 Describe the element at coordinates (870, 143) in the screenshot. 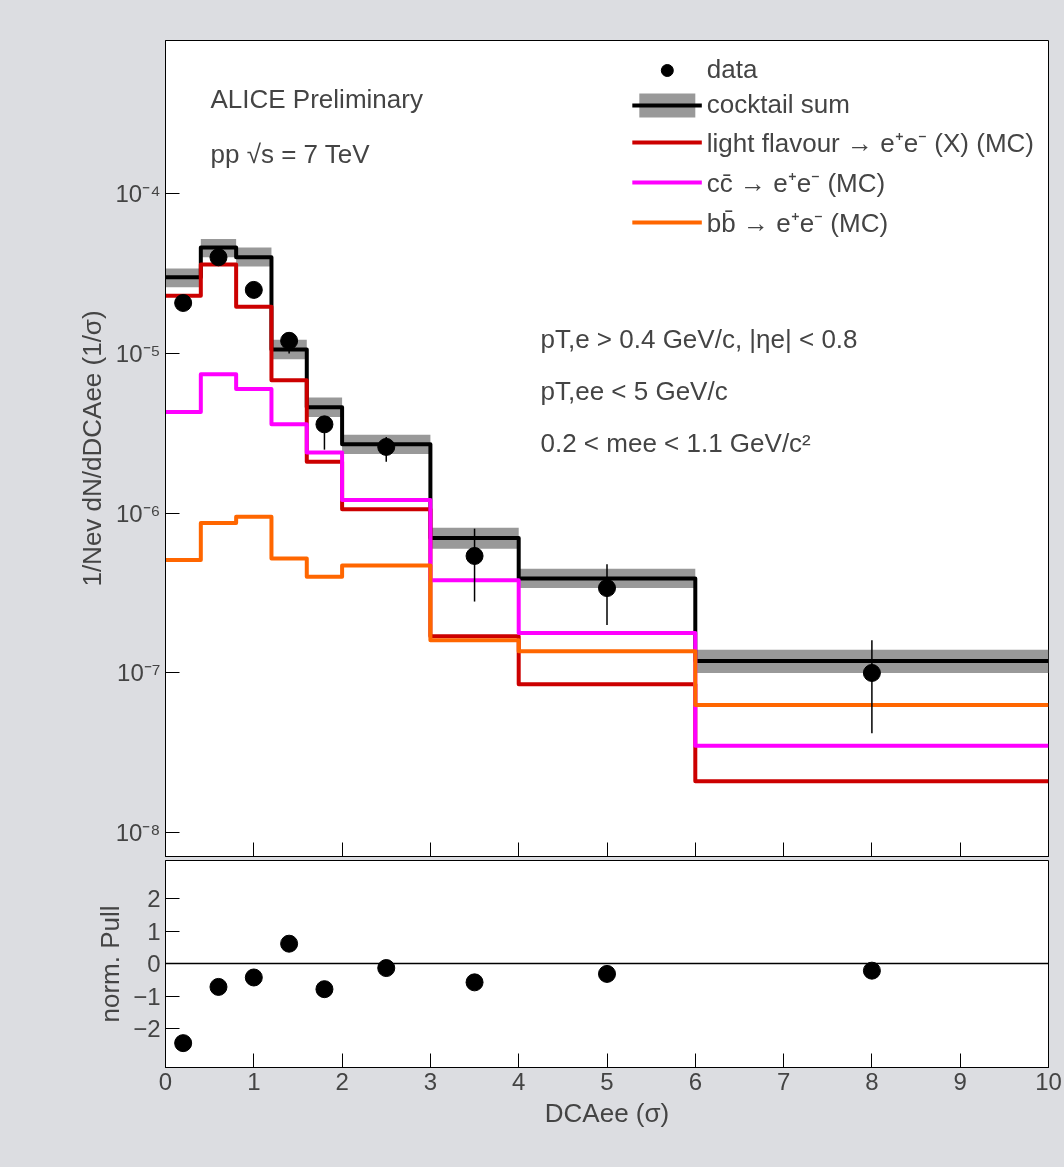

I see `legend-label: light flavour → e⁺e⁻ (X) (MC)` at that location.